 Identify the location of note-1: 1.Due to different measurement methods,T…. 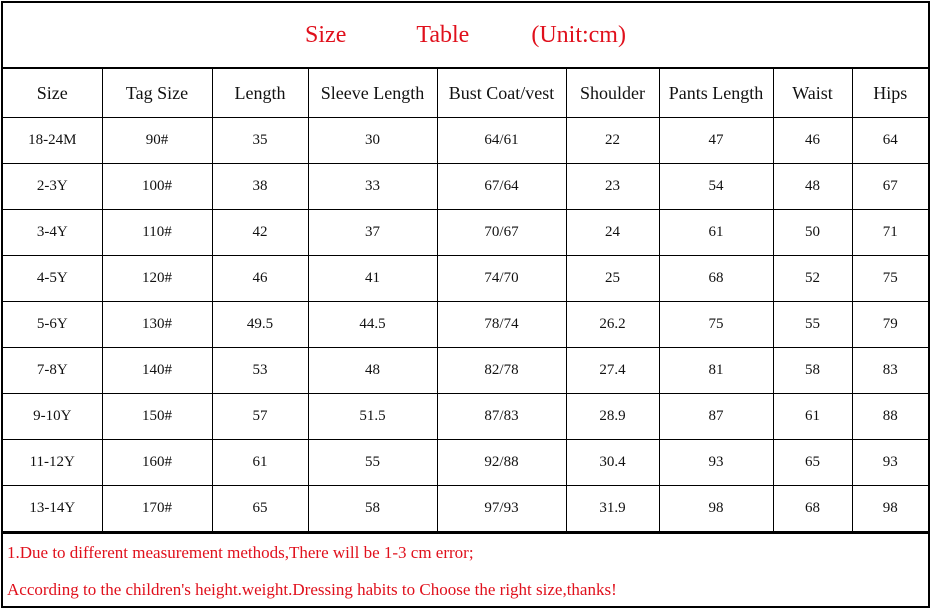
(240, 552).